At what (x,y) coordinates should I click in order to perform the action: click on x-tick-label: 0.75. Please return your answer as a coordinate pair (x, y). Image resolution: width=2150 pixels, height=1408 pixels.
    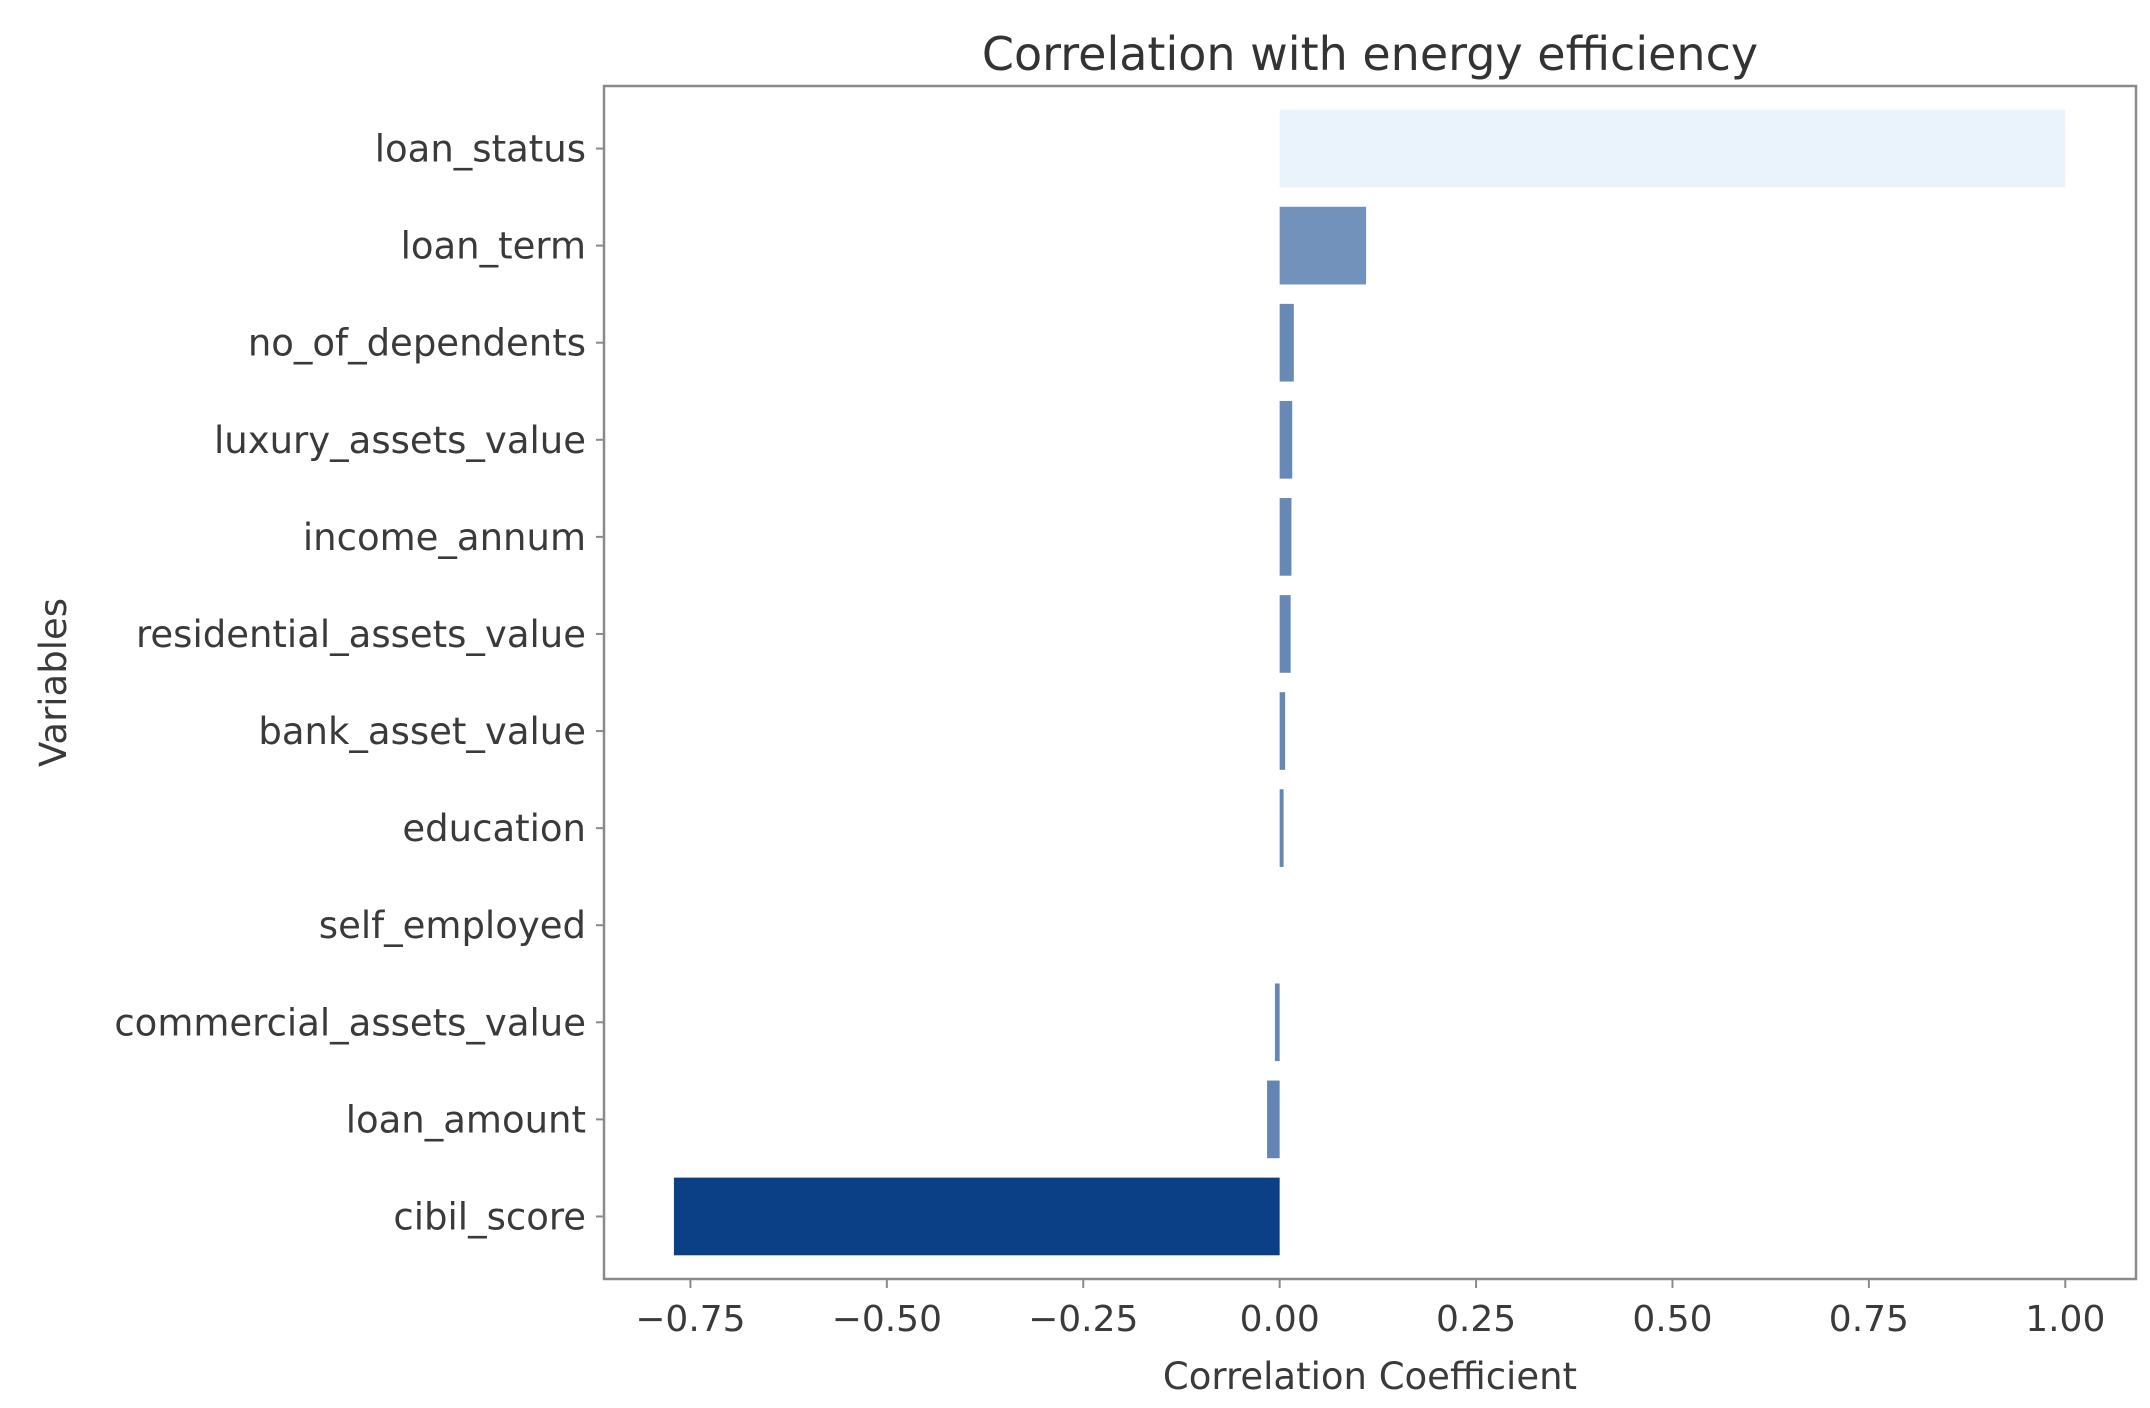
    Looking at the image, I should click on (1869, 1319).